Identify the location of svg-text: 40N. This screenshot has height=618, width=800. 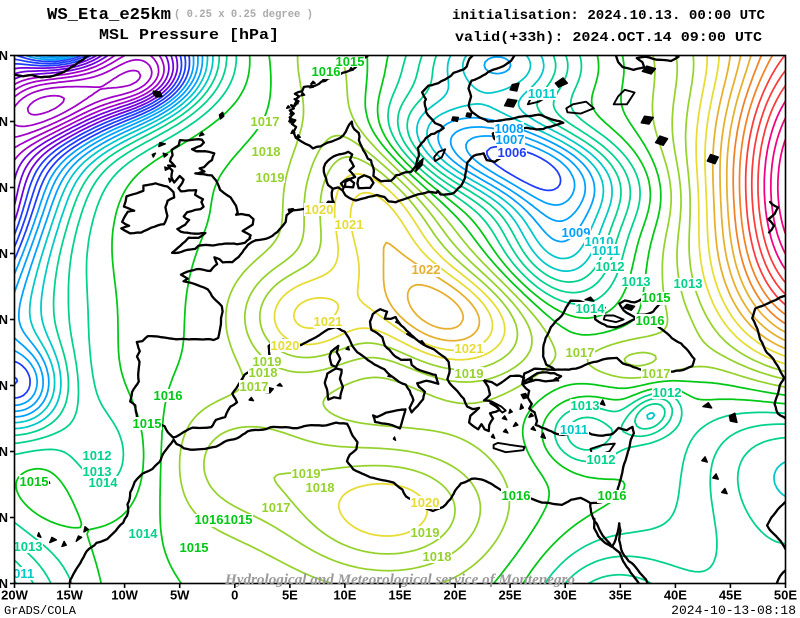
(4, 385).